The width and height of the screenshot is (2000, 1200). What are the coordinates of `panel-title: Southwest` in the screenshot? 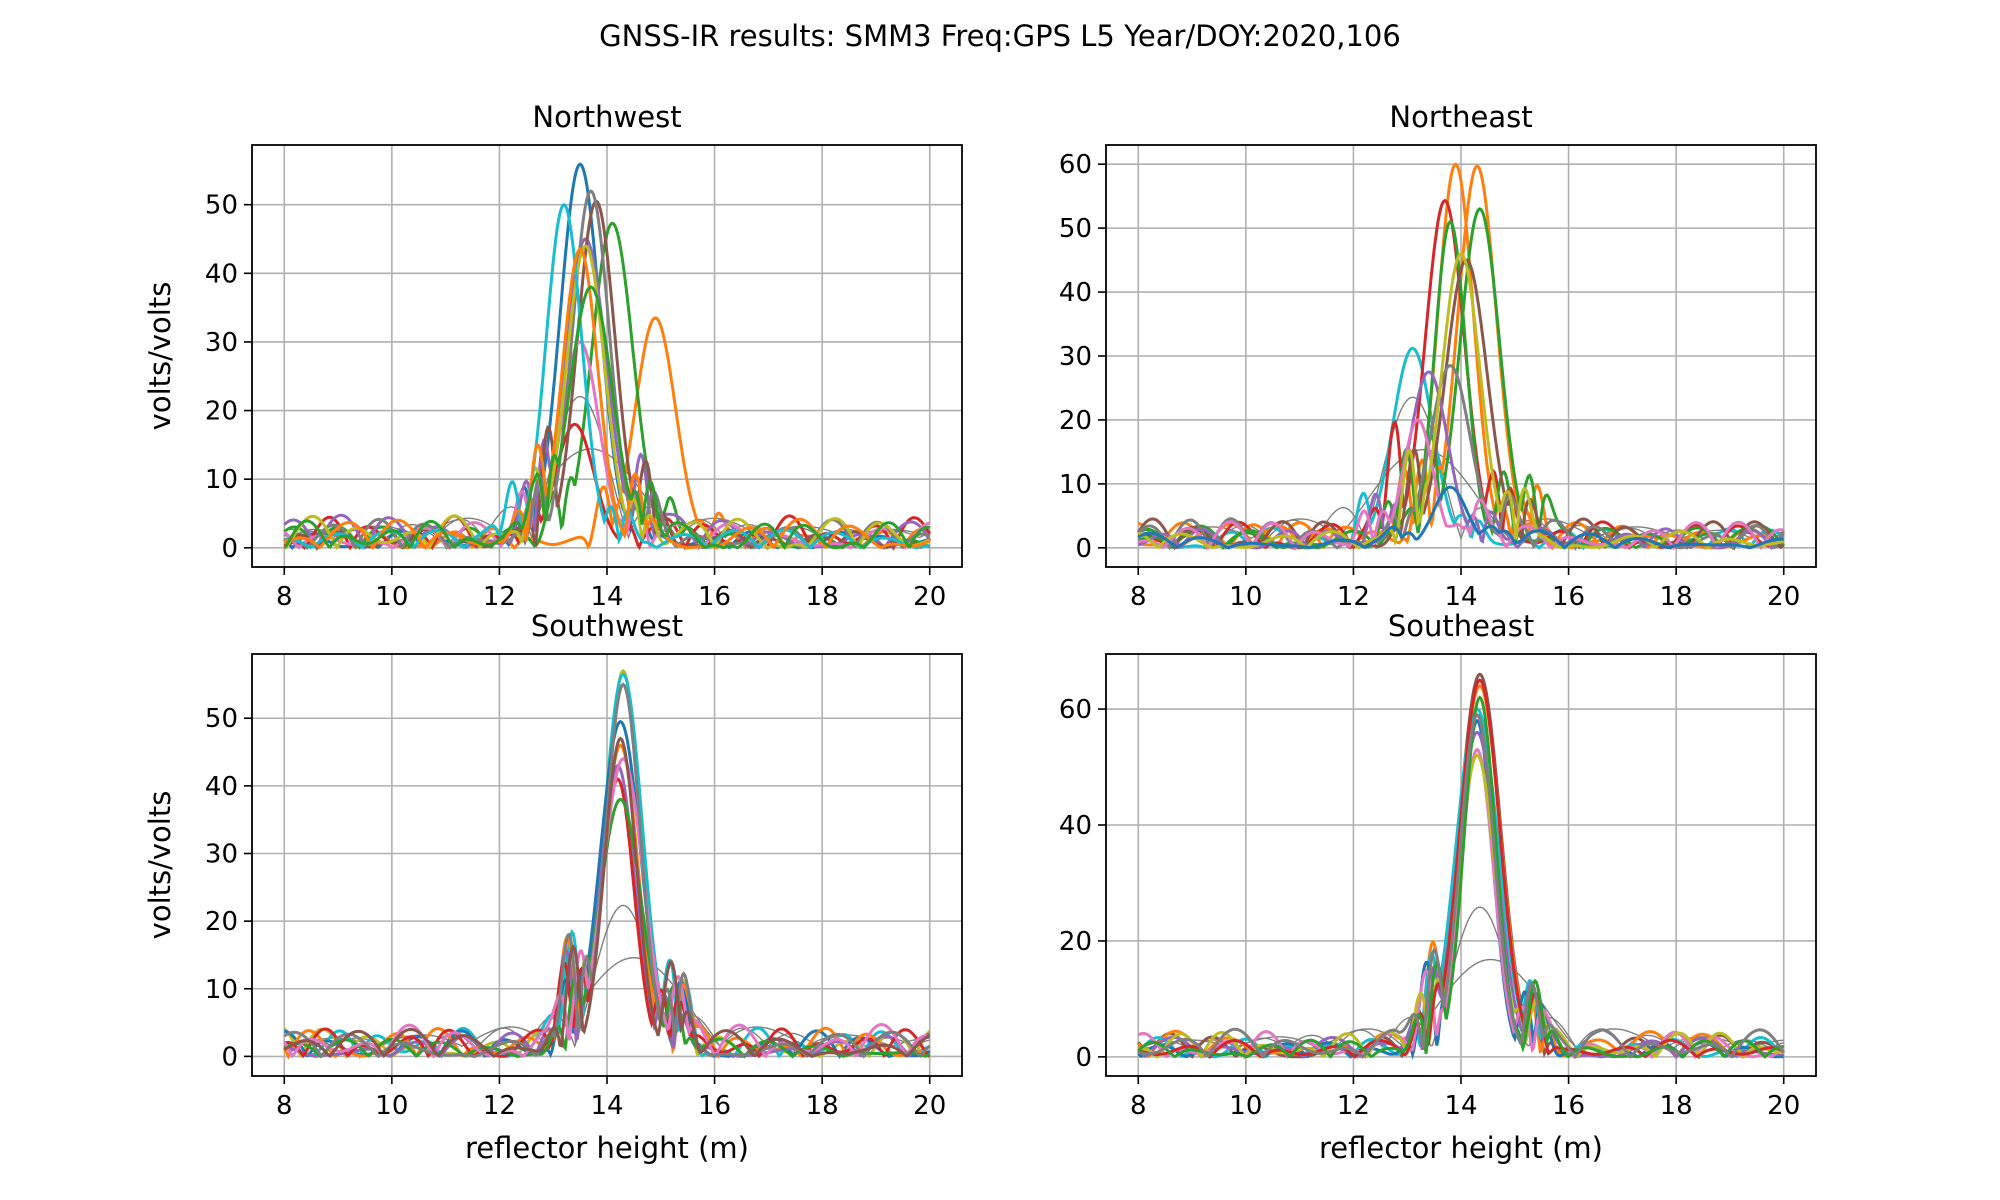 It's located at (607, 626).